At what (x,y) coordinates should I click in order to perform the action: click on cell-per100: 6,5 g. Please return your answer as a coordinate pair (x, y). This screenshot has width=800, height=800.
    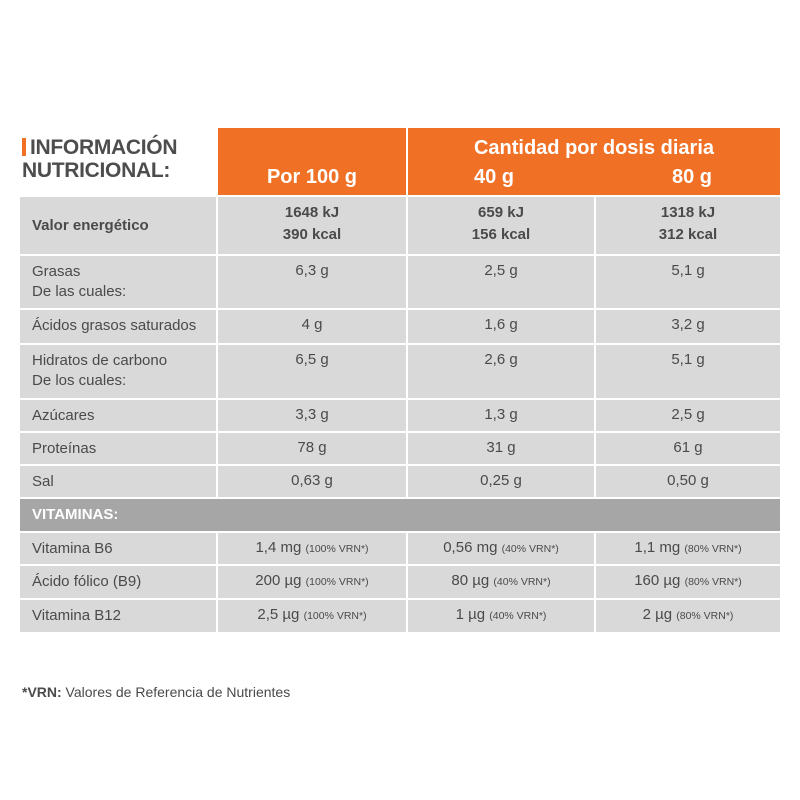
    Looking at the image, I should click on (312, 371).